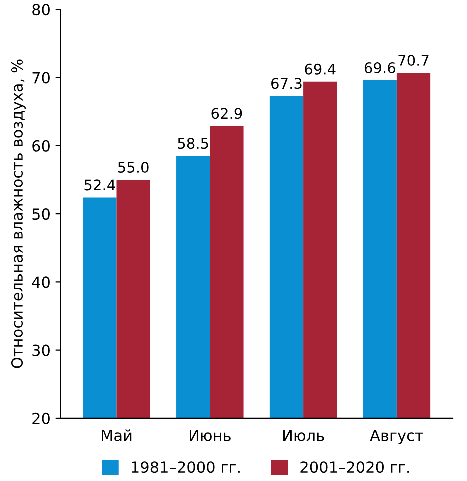 The height and width of the screenshot is (481, 467). Describe the element at coordinates (41, 350) in the screenshot. I see `y-tick-label: 30` at that location.